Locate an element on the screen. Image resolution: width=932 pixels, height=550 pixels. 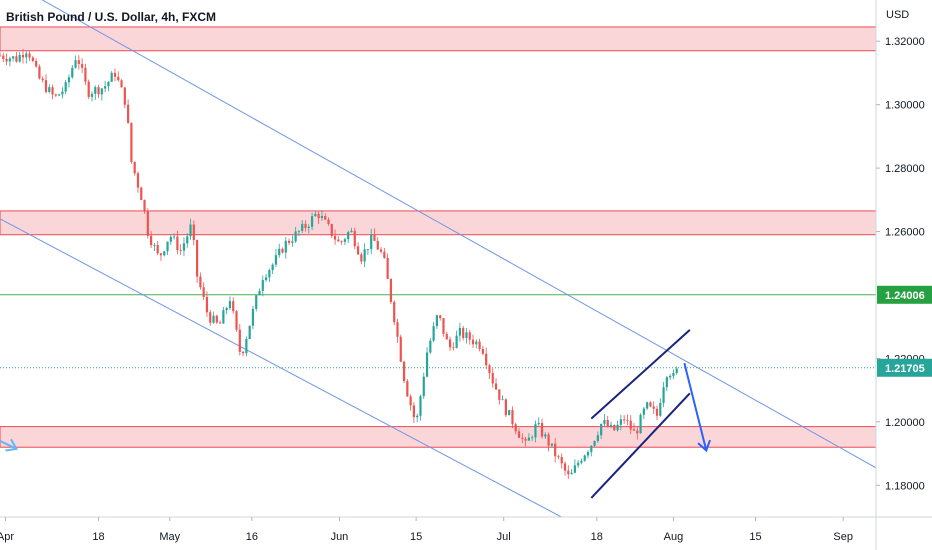
chart-title: British Pound / U.S. Dollar, 4h, FXCM is located at coordinates (111, 17).